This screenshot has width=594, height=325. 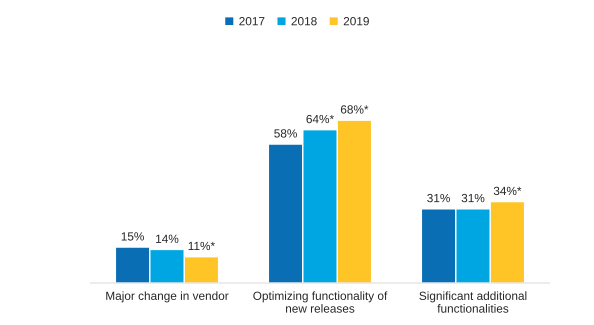 I want to click on data-label: 68%*, so click(x=354, y=109).